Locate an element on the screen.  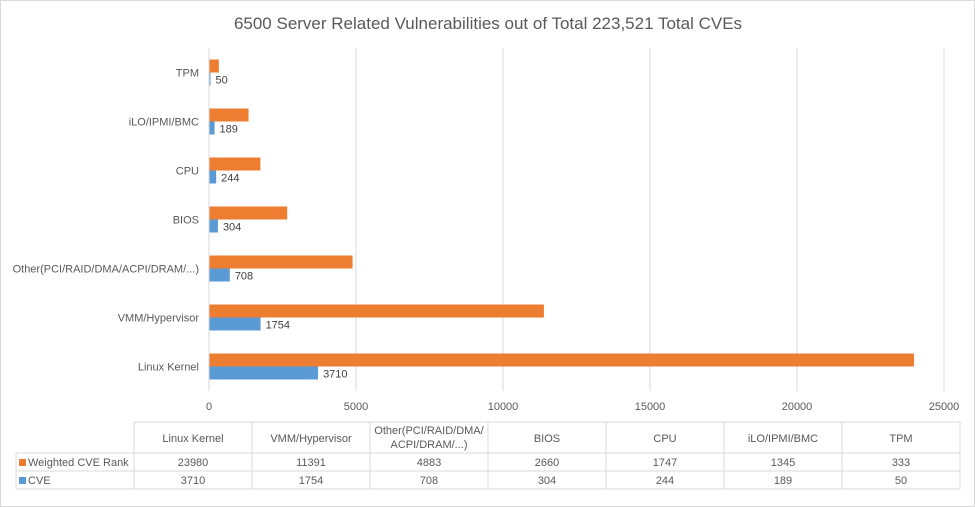
table-cell: 1345 is located at coordinates (783, 463).